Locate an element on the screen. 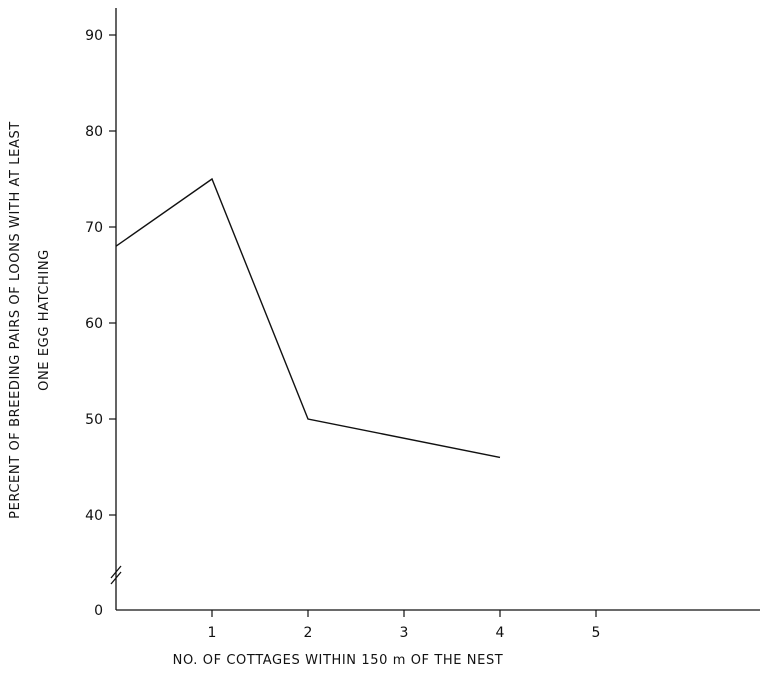 This screenshot has width=761, height=677. y-tick-label: 40 is located at coordinates (94, 516).